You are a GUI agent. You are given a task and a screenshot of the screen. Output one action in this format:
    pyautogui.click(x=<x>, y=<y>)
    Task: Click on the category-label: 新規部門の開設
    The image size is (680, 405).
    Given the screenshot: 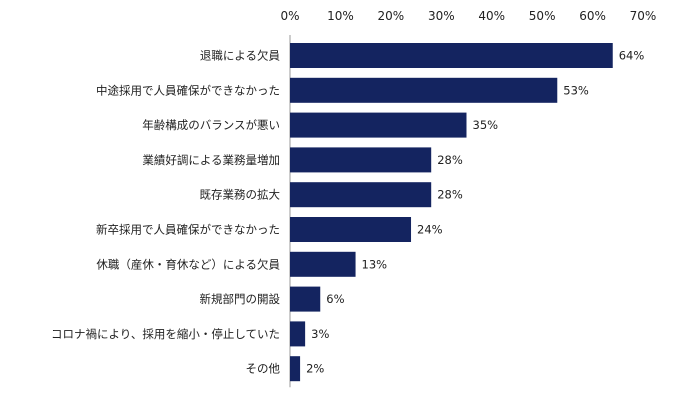 What is the action you would take?
    pyautogui.click(x=240, y=299)
    